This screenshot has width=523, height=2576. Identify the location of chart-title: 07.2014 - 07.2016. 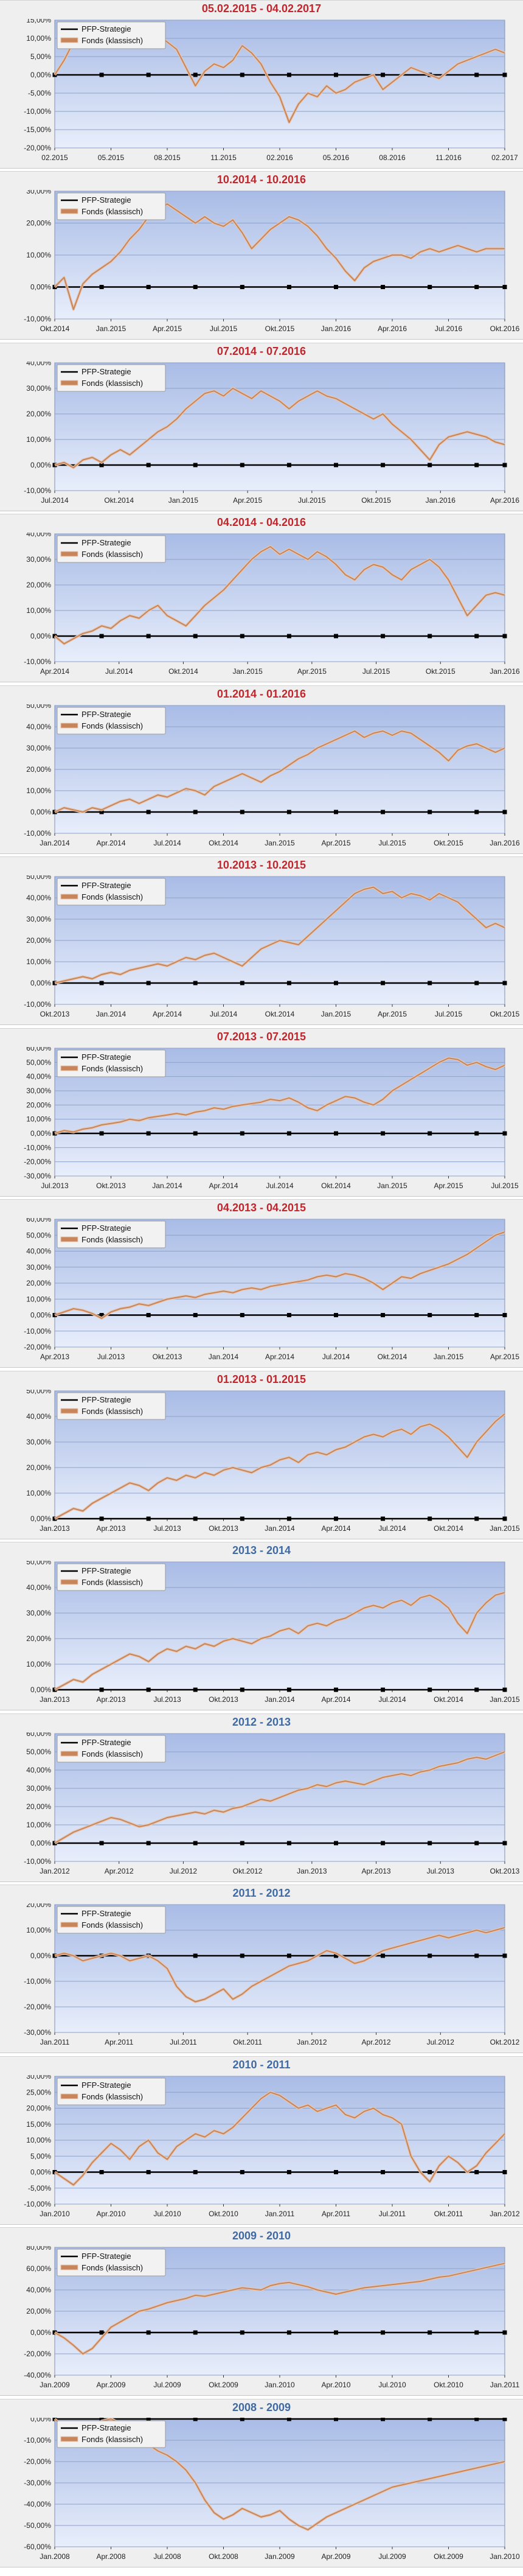
(261, 351).